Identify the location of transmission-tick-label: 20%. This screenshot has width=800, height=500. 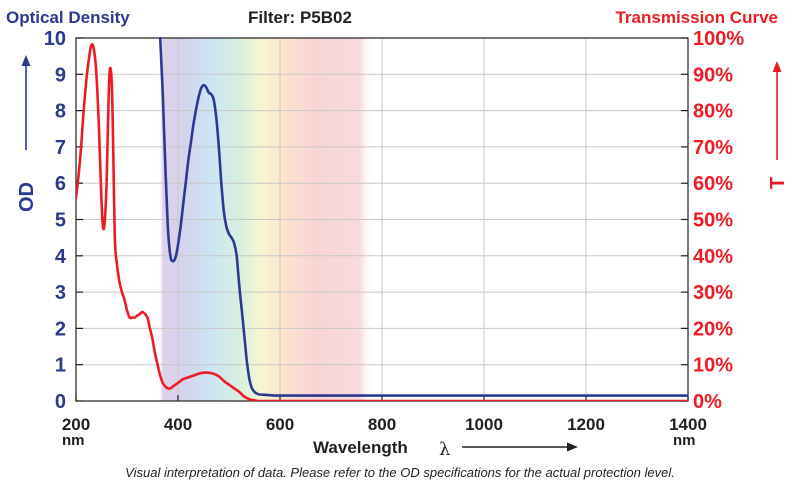
(713, 329).